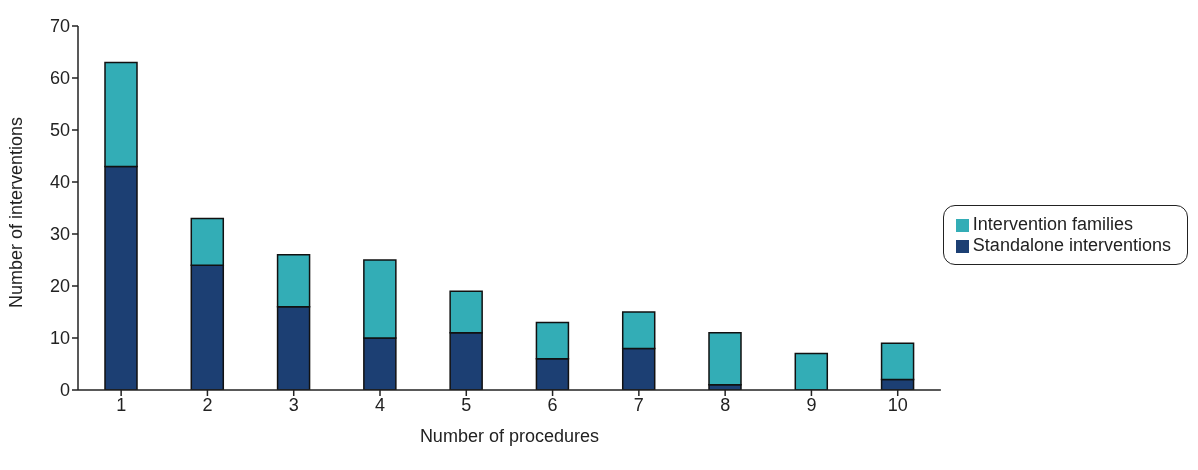  Describe the element at coordinates (207, 404) in the screenshot. I see `x-tick-label: 2` at that location.